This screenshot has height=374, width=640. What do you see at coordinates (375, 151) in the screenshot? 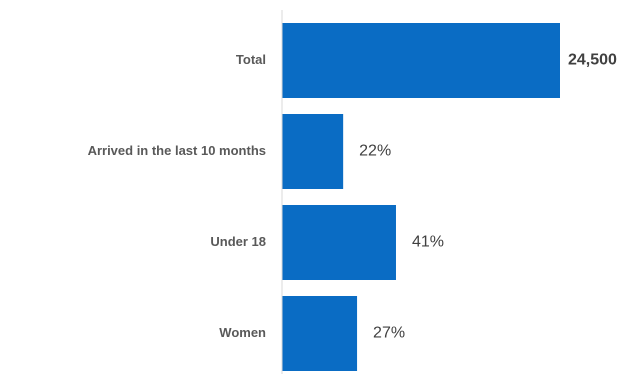
I see `value-label: 22%` at bounding box center [375, 151].